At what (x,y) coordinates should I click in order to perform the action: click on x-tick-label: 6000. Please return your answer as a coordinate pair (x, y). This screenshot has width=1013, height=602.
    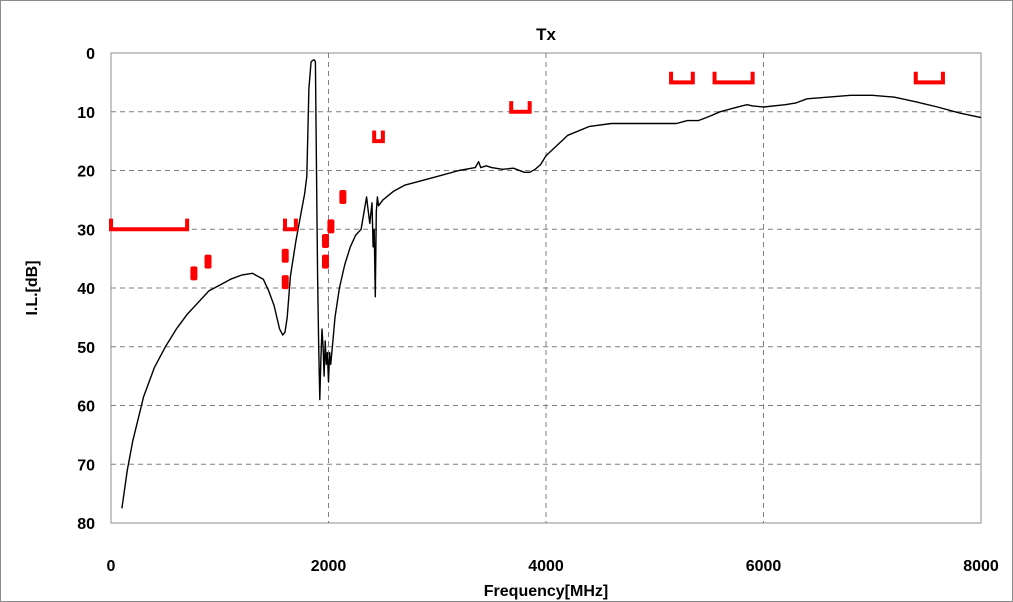
    Looking at the image, I should click on (764, 566).